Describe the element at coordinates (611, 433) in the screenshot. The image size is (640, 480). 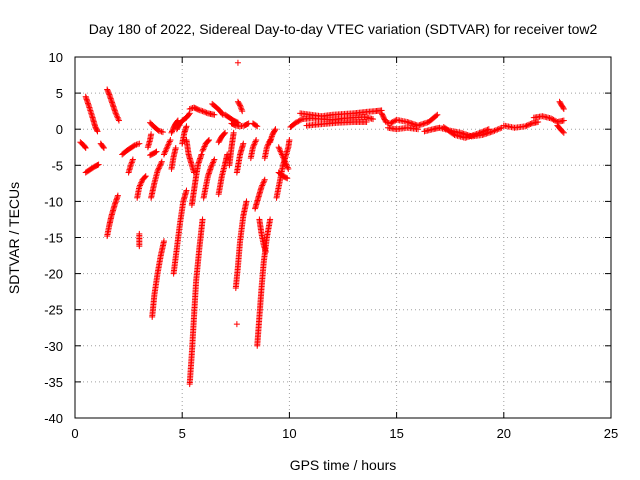
I see `x-tick-label: 25` at that location.